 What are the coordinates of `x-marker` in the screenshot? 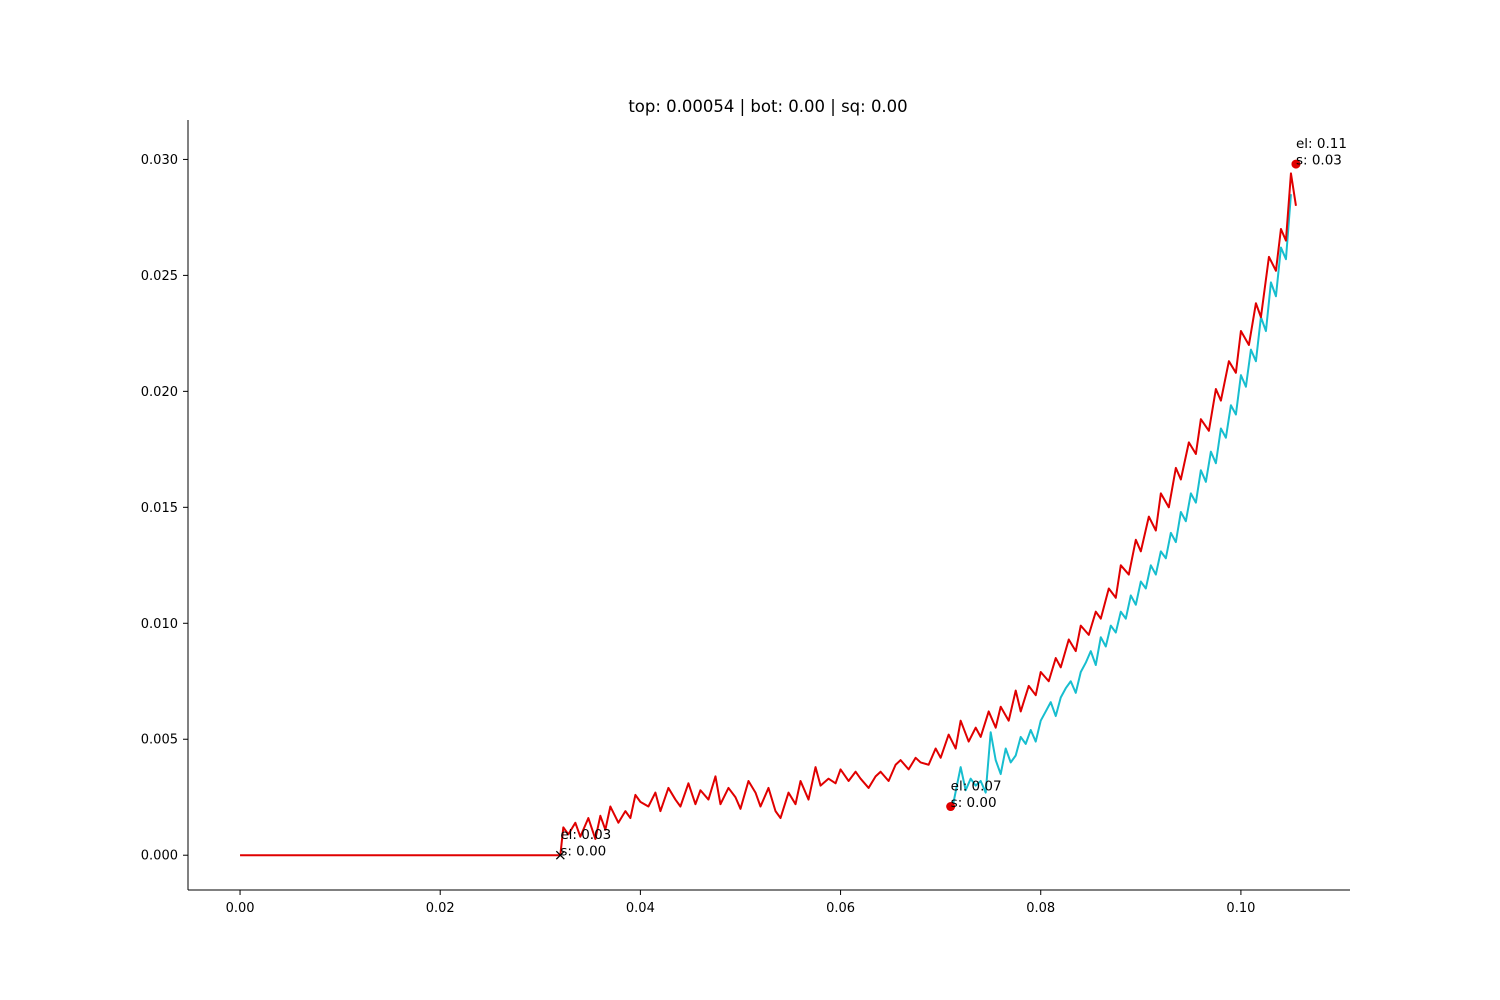 It's located at (560, 855).